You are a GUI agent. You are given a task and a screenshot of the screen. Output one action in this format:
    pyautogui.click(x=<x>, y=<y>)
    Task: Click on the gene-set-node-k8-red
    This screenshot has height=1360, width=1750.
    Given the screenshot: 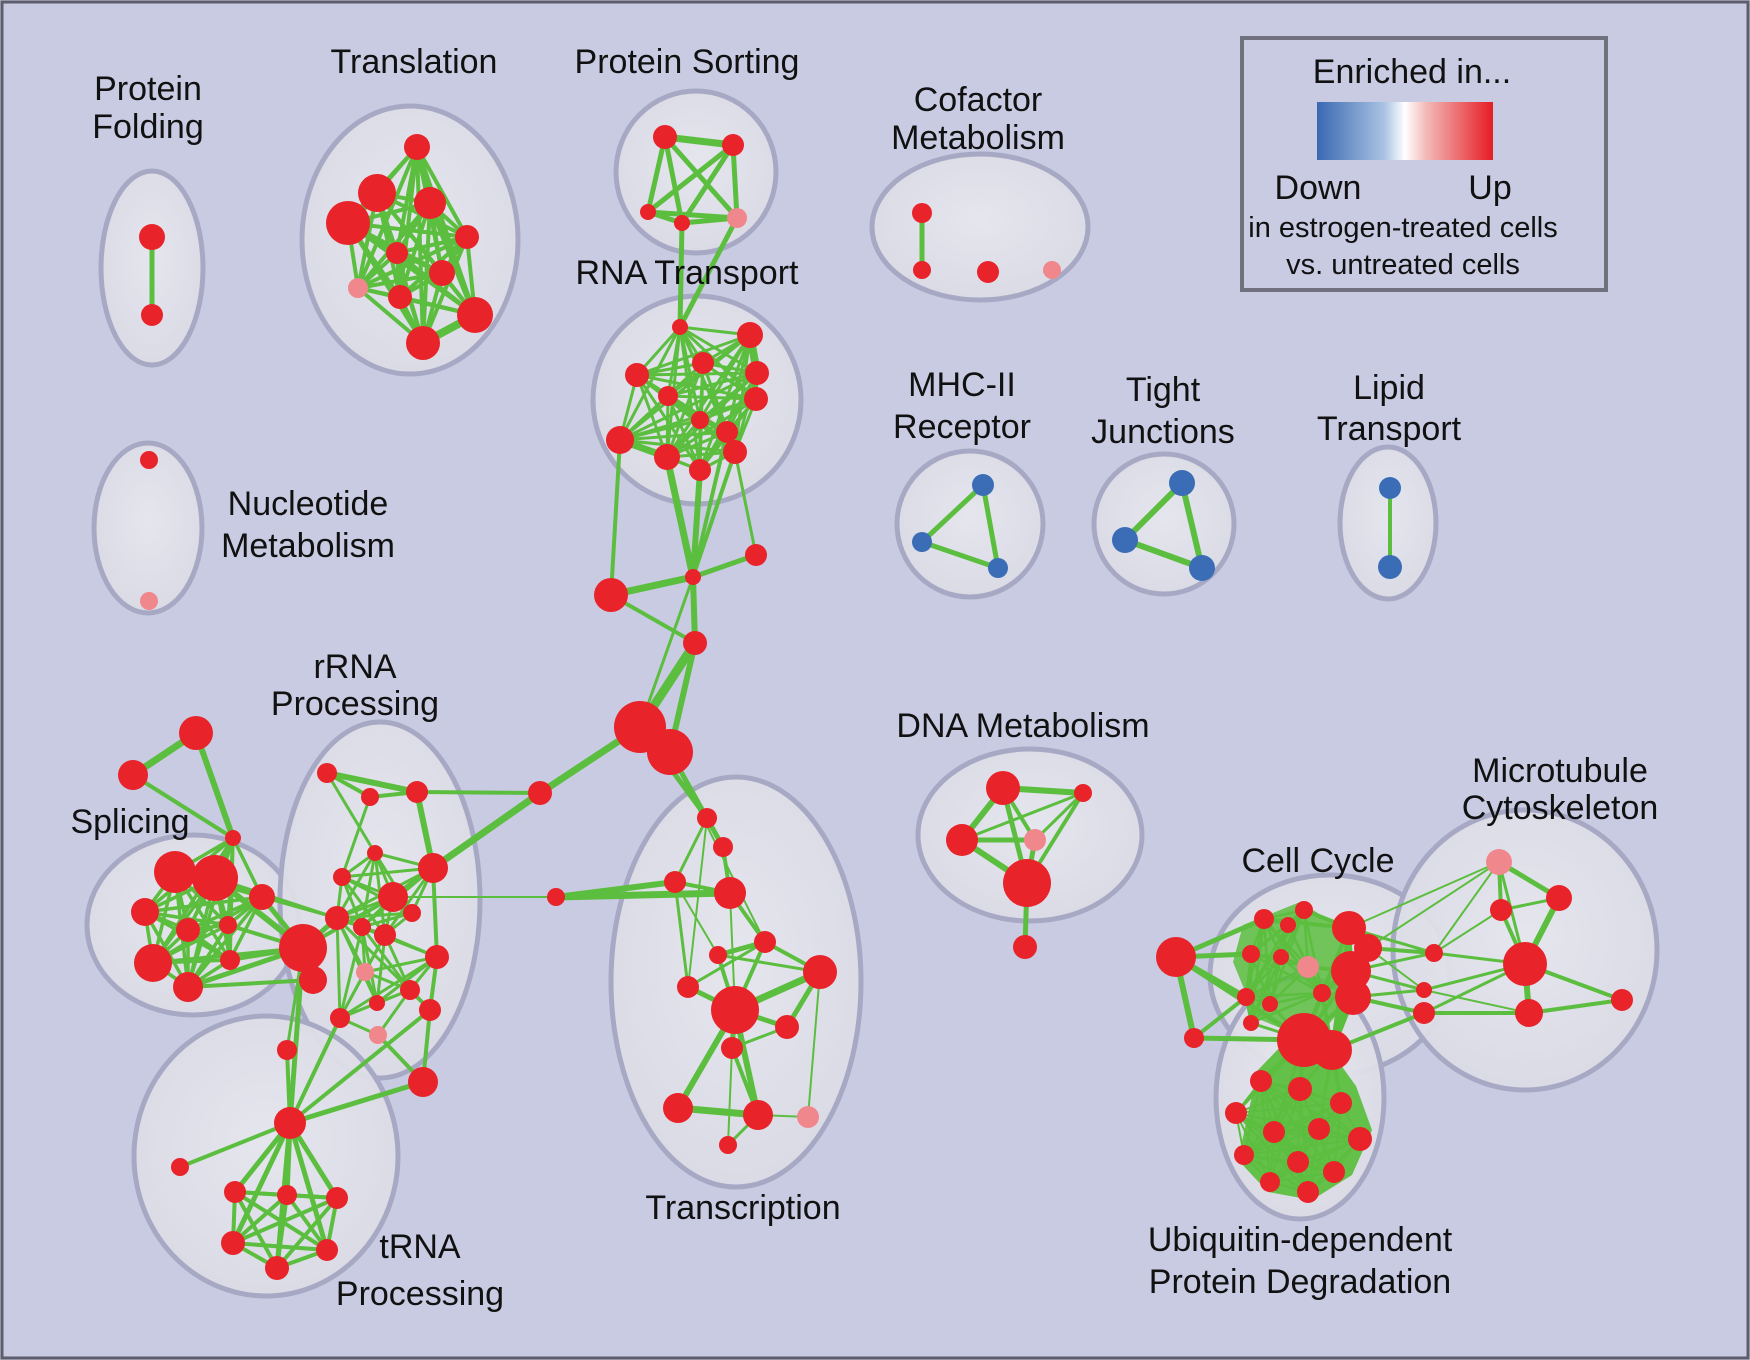 What is the action you would take?
    pyautogui.click(x=1246, y=997)
    